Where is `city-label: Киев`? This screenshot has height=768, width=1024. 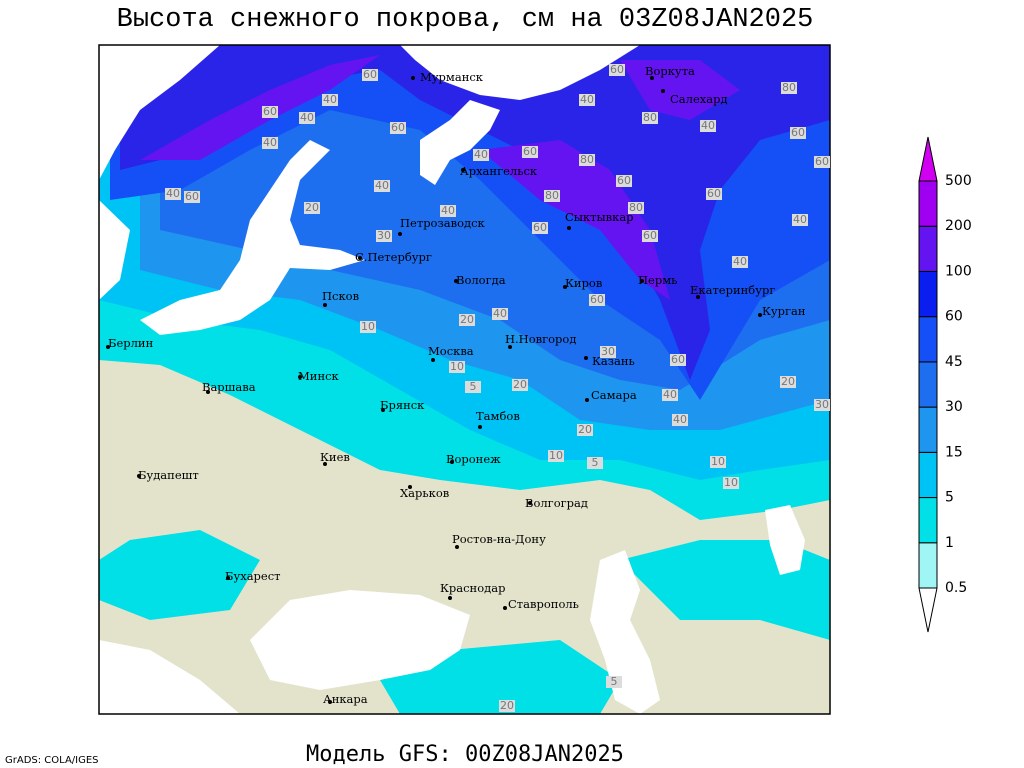 city-label: Киев is located at coordinates (335, 457).